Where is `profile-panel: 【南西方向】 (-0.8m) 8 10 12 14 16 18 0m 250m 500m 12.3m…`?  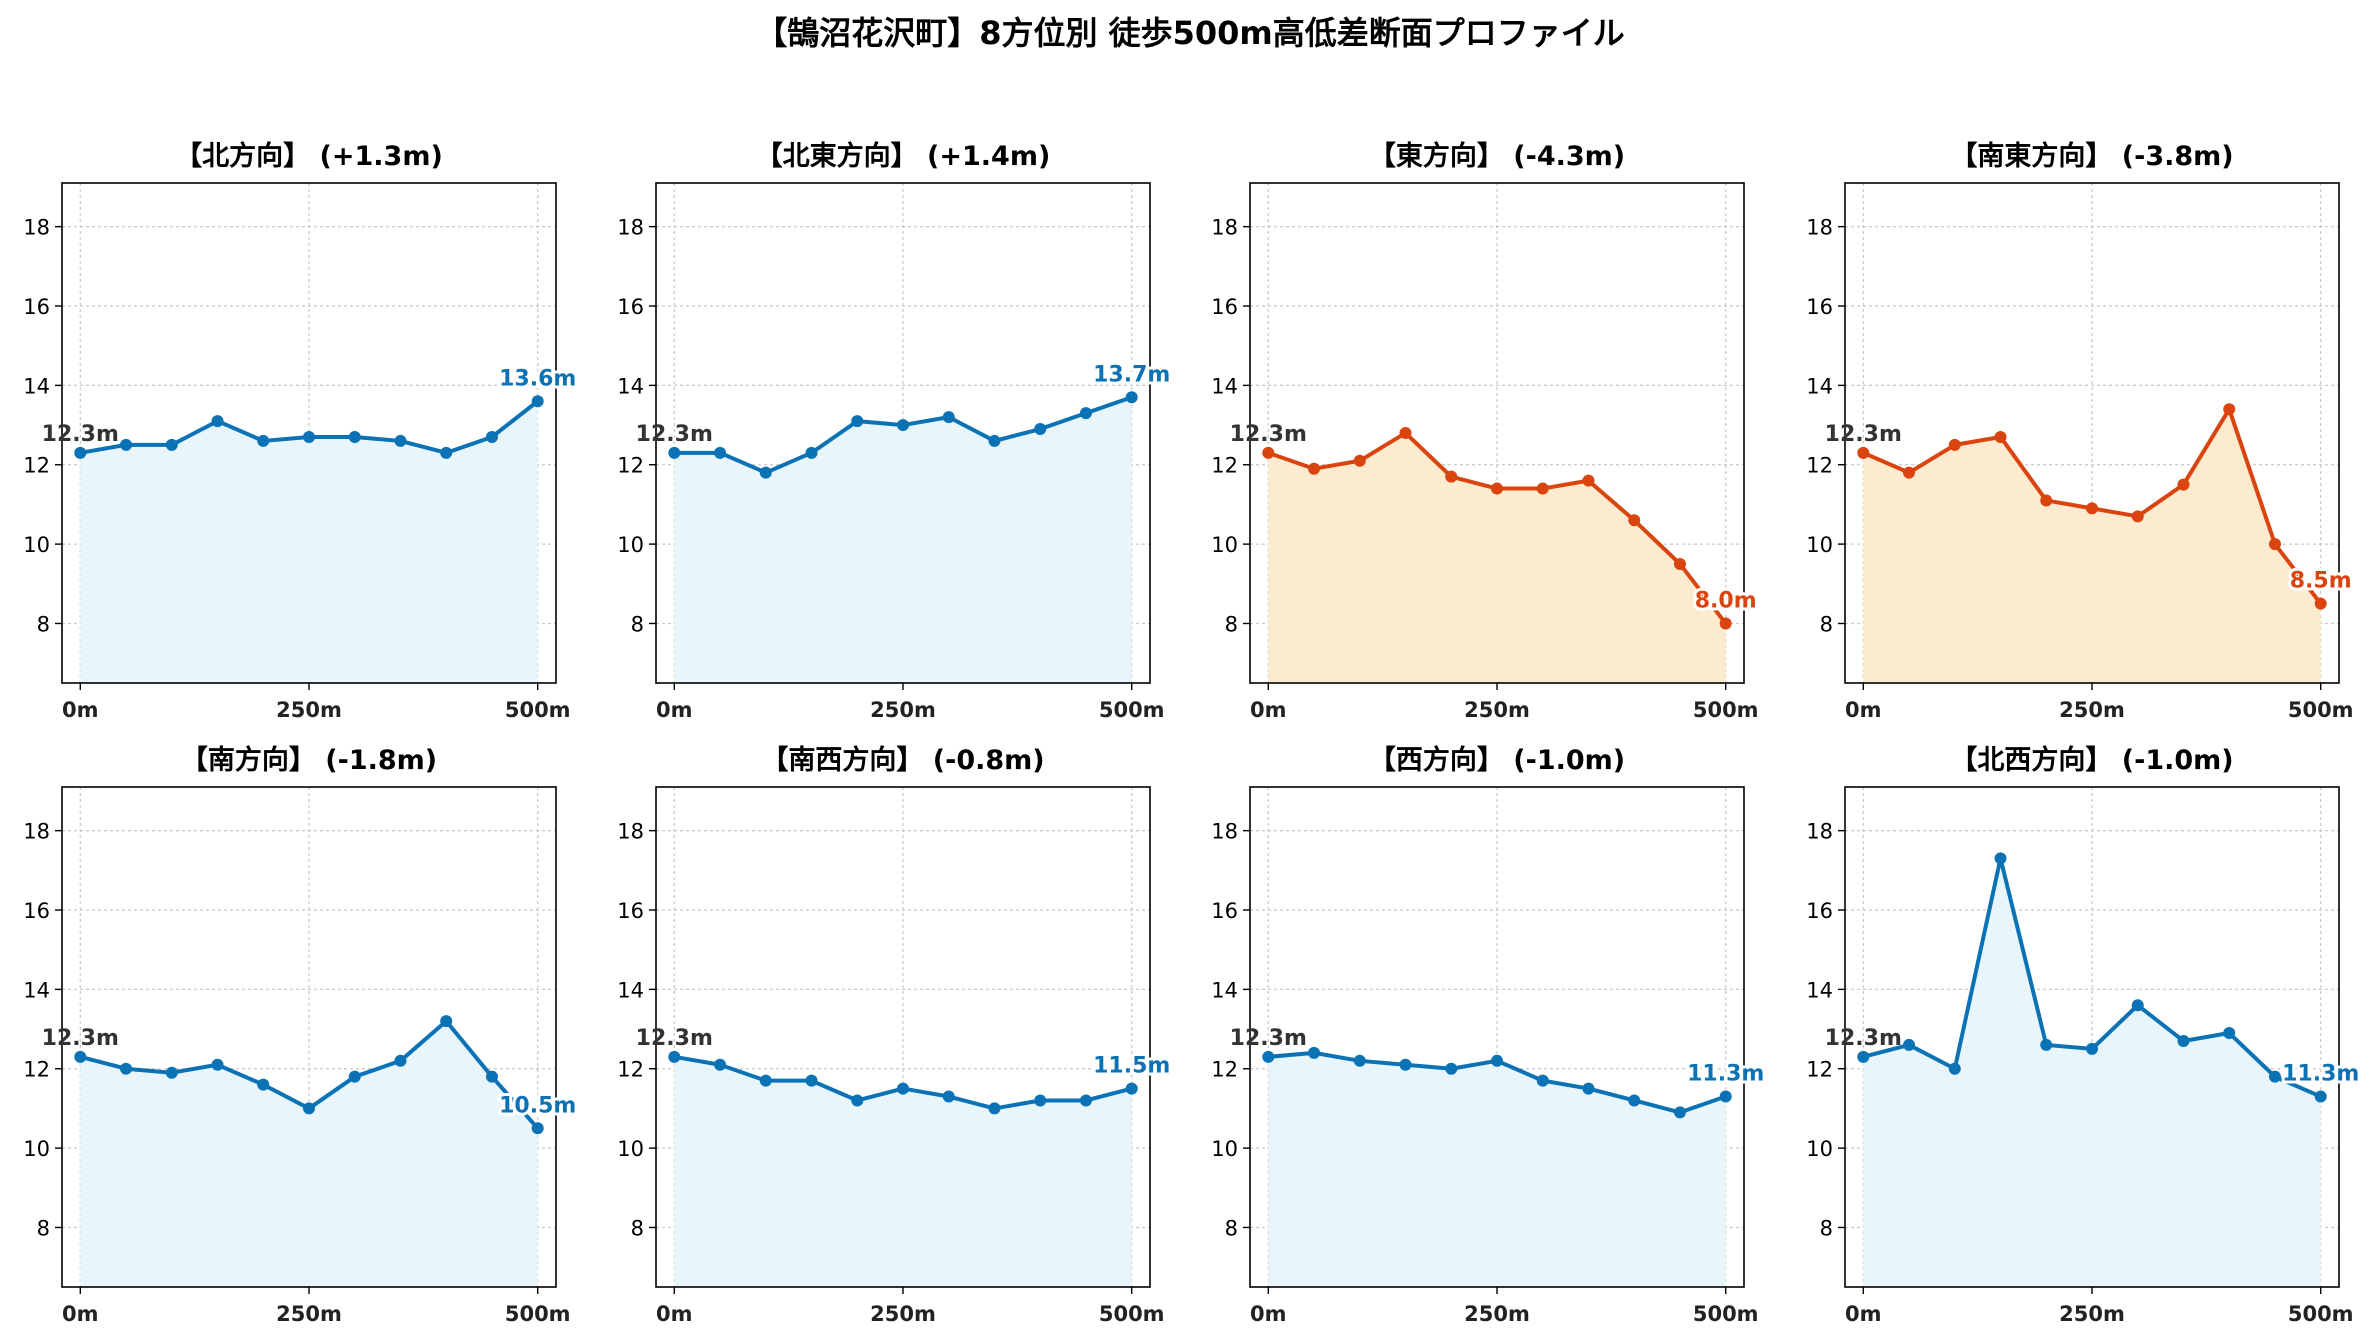 profile-panel: 【南西方向】 (-0.8m) 8 10 12 14 16 18 0m 250m 500m 12.3m… is located at coordinates (895, 1035).